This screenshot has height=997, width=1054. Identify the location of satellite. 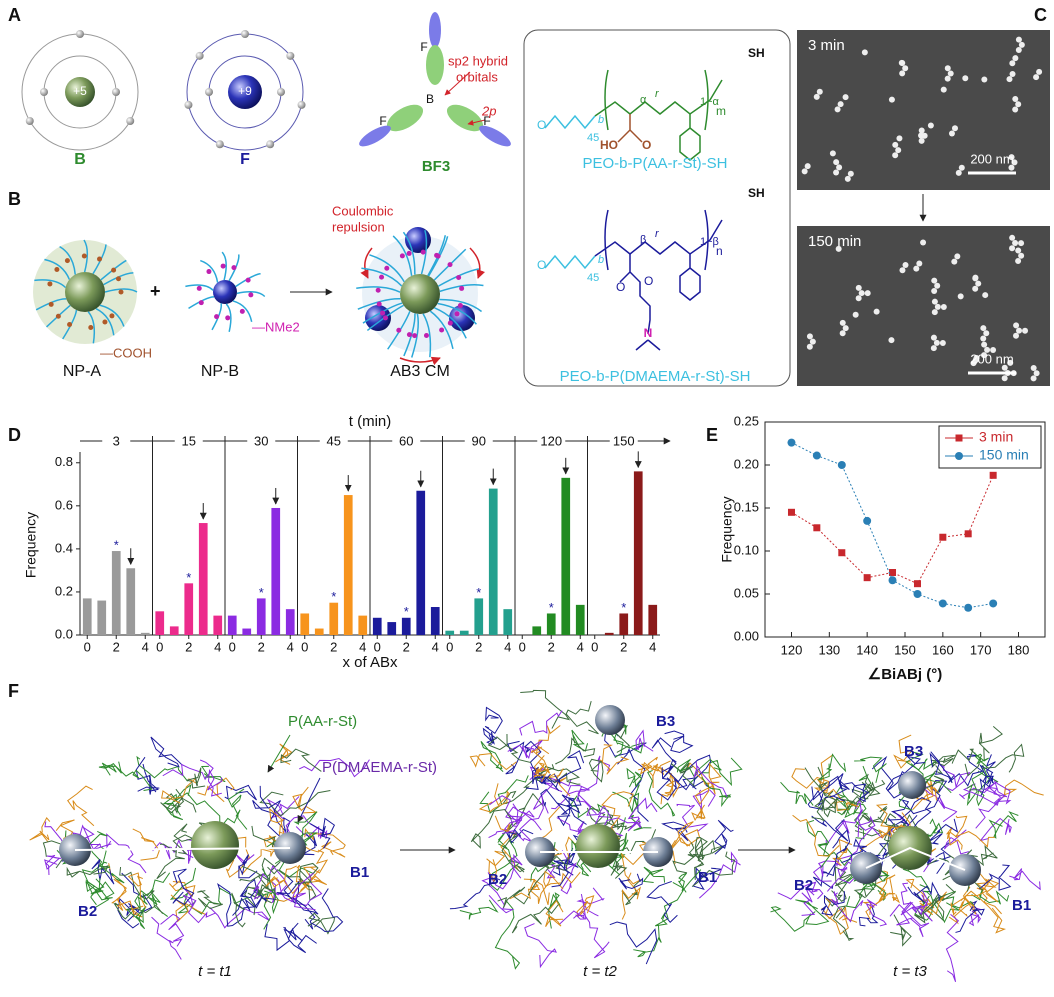
(462, 318).